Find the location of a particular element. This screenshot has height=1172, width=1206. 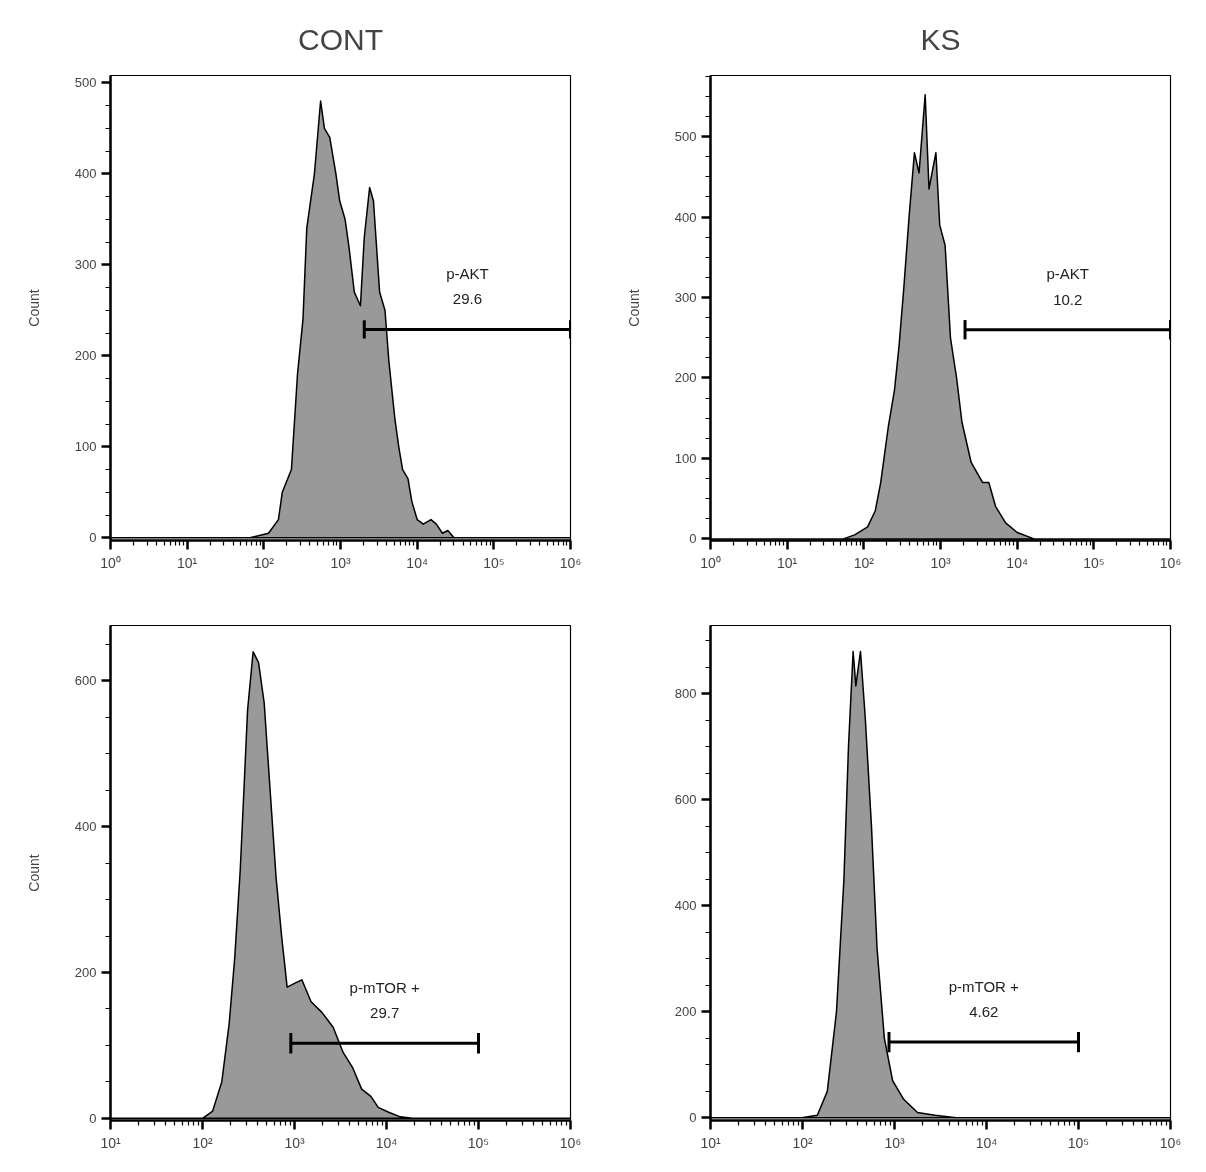

annotation: 10.2 is located at coordinates (1068, 299).